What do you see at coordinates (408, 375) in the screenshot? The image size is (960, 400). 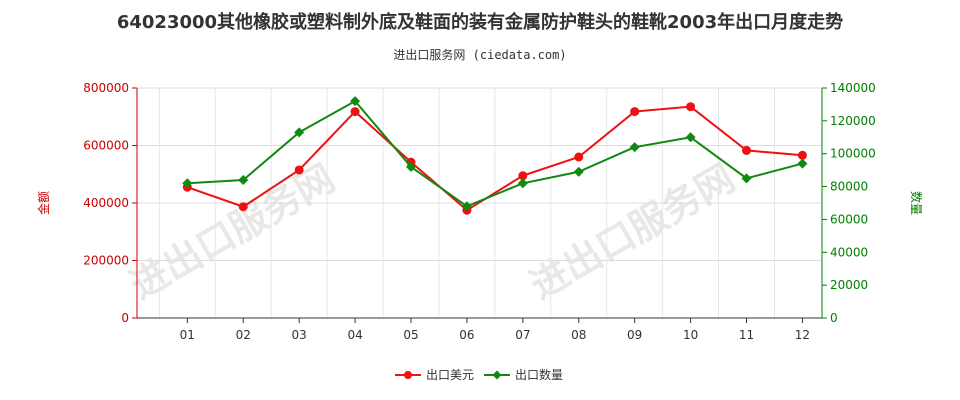 I see `legend-marker-amount` at bounding box center [408, 375].